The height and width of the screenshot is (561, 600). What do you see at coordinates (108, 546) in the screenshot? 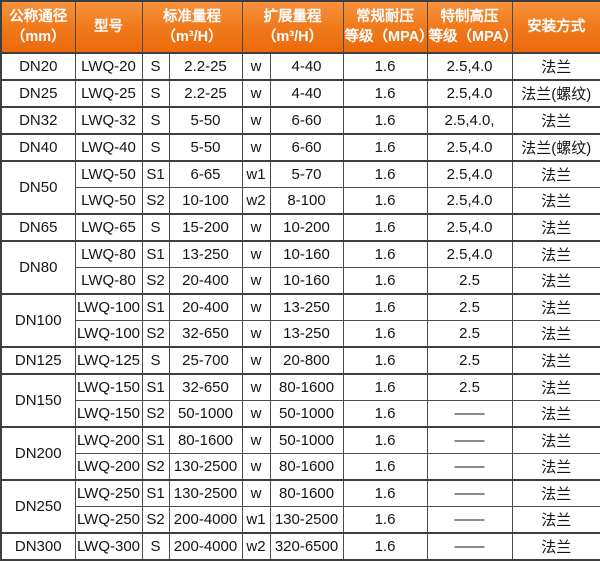
I see `cell-model: LWQ-300` at bounding box center [108, 546].